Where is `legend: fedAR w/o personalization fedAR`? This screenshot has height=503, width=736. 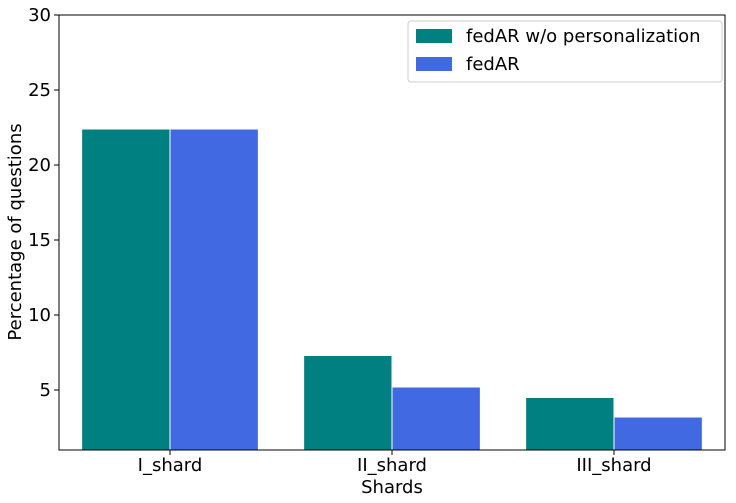
legend: fedAR w/o personalization fedAR is located at coordinates (565, 51).